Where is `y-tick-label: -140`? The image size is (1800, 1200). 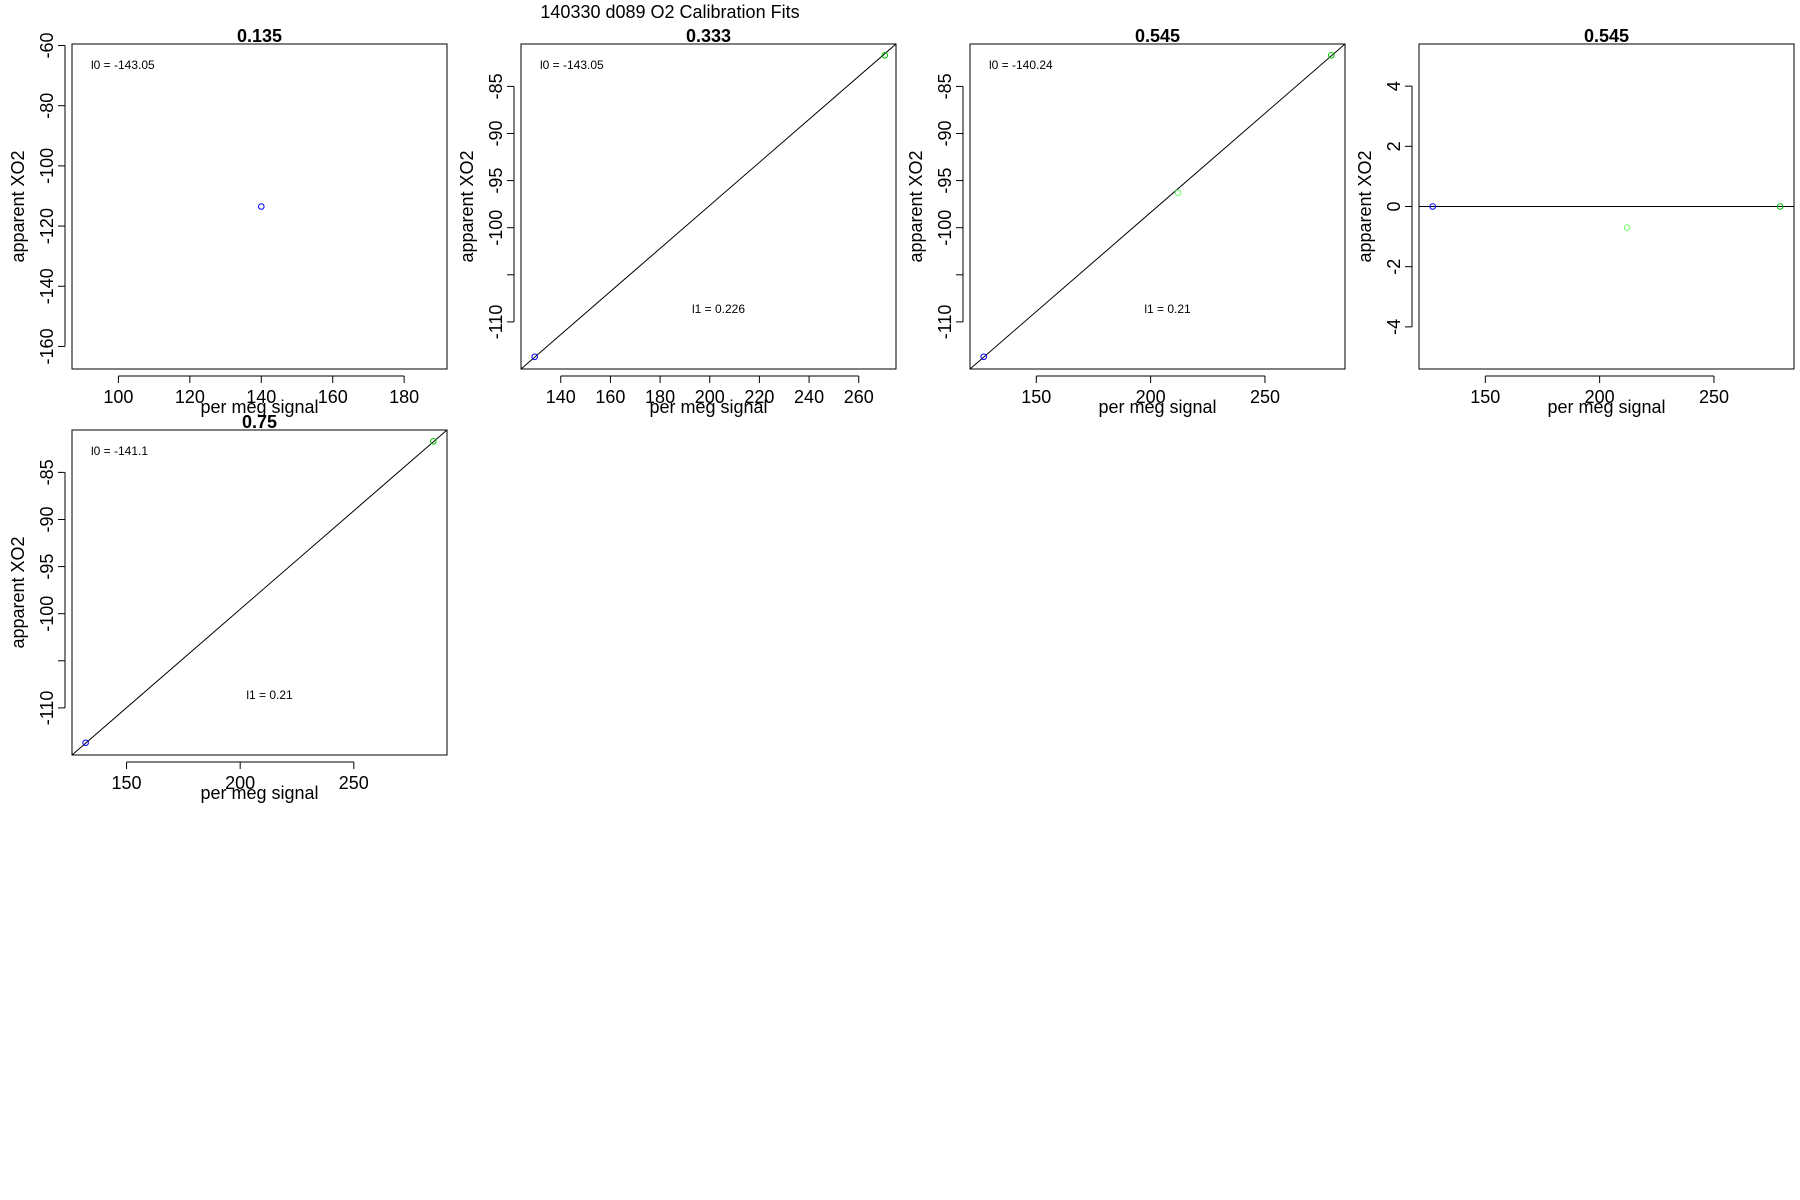 y-tick-label: -140 is located at coordinates (47, 286).